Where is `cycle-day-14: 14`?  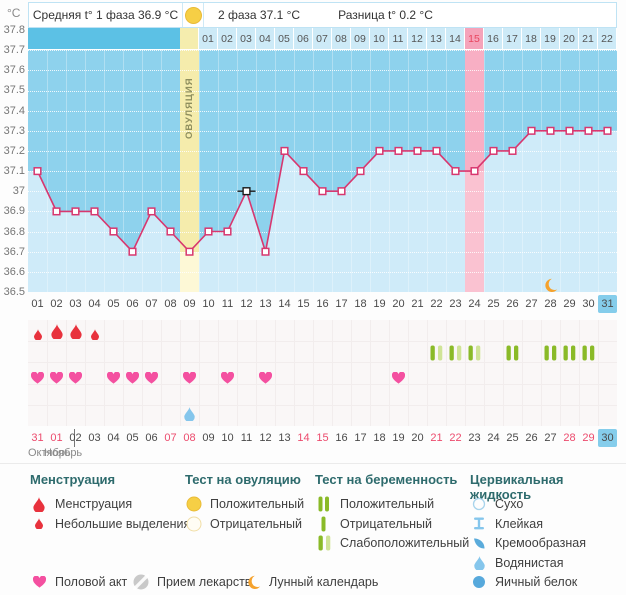 cycle-day-14: 14 is located at coordinates (284, 304).